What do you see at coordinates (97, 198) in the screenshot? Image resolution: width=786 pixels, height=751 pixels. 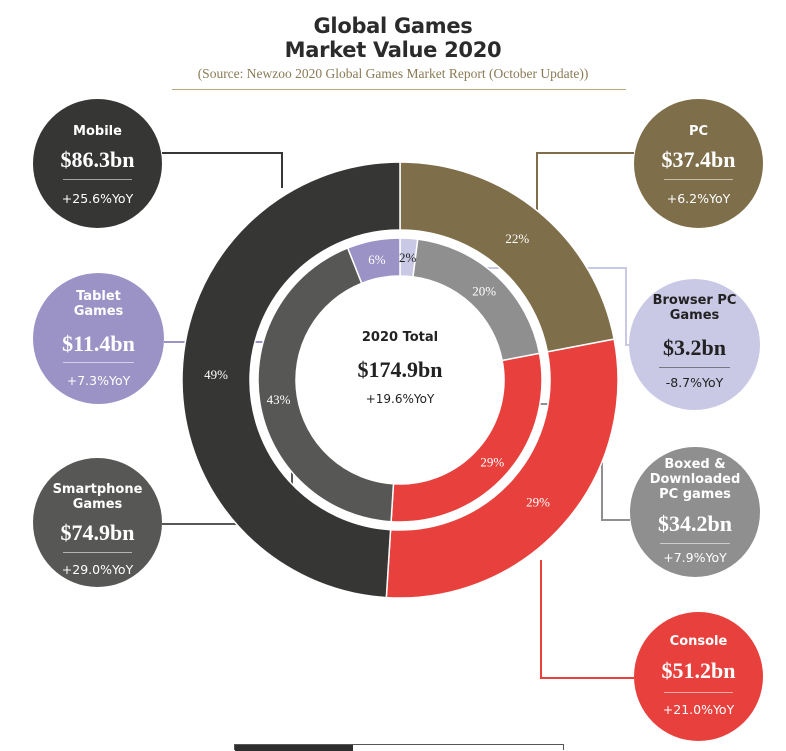 I see `mobile-yoy: +25.6%YoY` at bounding box center [97, 198].